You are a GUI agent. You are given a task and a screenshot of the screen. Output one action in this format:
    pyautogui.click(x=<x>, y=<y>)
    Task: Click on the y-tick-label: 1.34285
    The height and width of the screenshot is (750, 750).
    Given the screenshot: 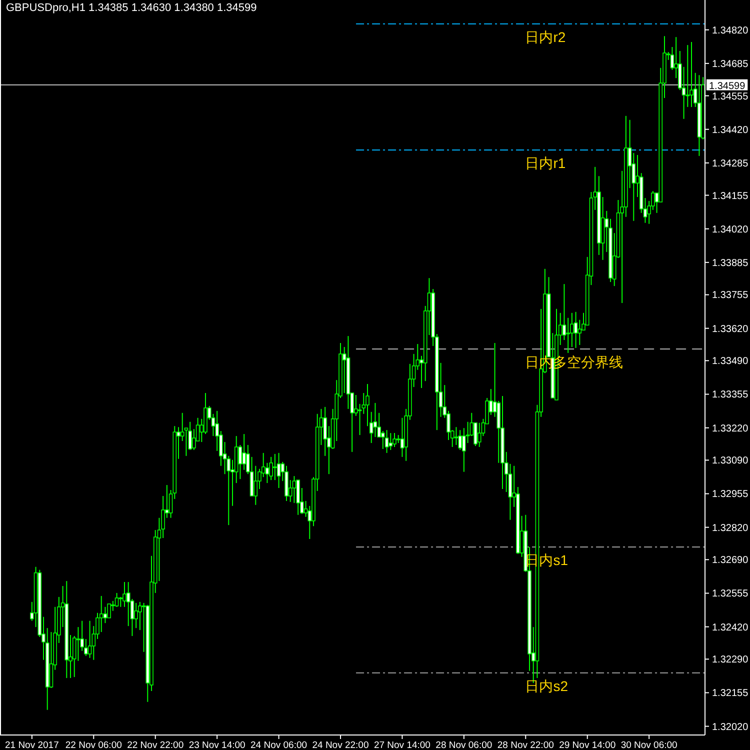 What is the action you would take?
    pyautogui.click(x=730, y=164)
    